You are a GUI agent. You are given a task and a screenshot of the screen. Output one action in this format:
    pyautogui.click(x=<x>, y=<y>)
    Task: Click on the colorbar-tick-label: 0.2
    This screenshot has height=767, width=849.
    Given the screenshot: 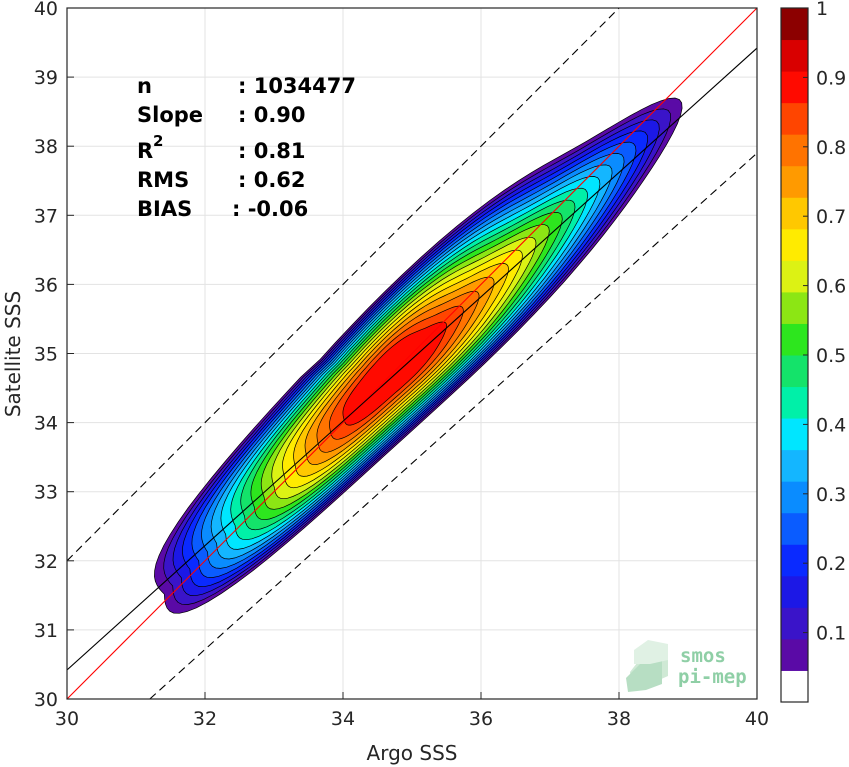 What is the action you would take?
    pyautogui.click(x=831, y=564)
    